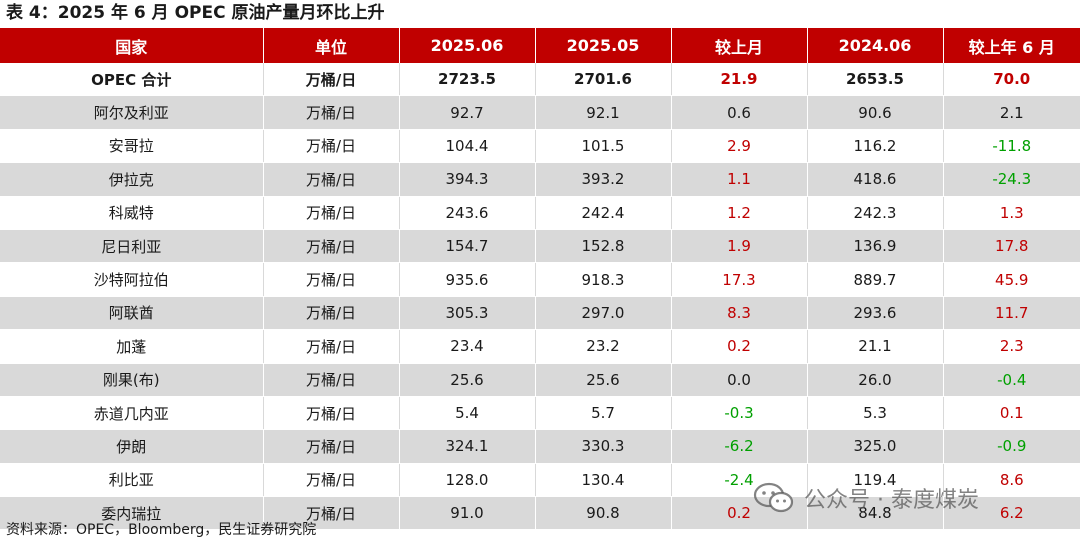  I want to click on table-row: 尼日利亚 万桶/日 154.7 152.8 1.9 136.9 17.8, so click(540, 246).